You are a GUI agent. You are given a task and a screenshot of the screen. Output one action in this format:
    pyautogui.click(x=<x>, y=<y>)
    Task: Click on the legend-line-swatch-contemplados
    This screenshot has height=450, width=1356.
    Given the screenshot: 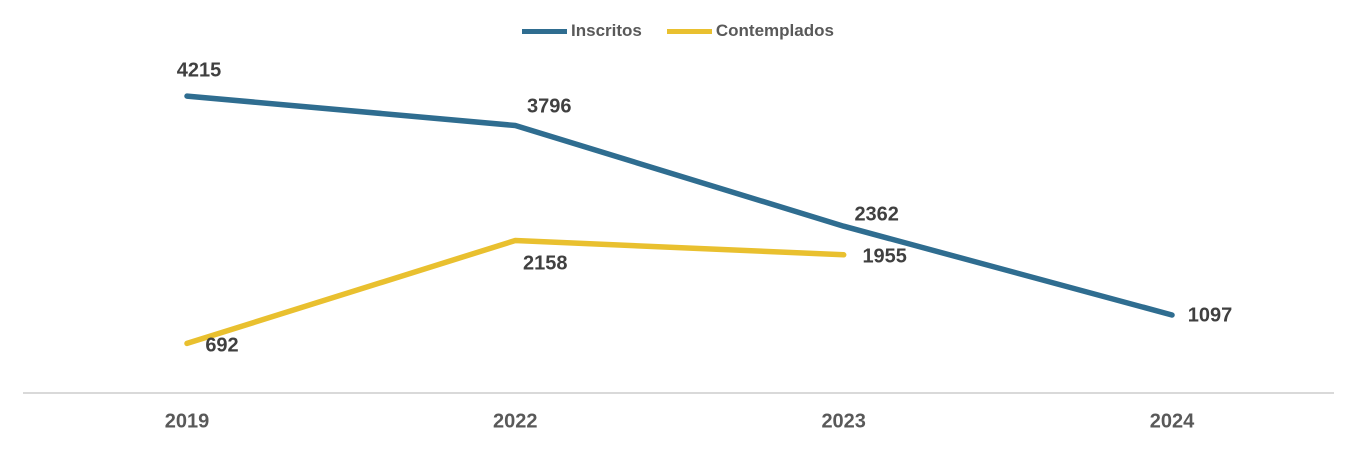 What is the action you would take?
    pyautogui.click(x=689, y=31)
    